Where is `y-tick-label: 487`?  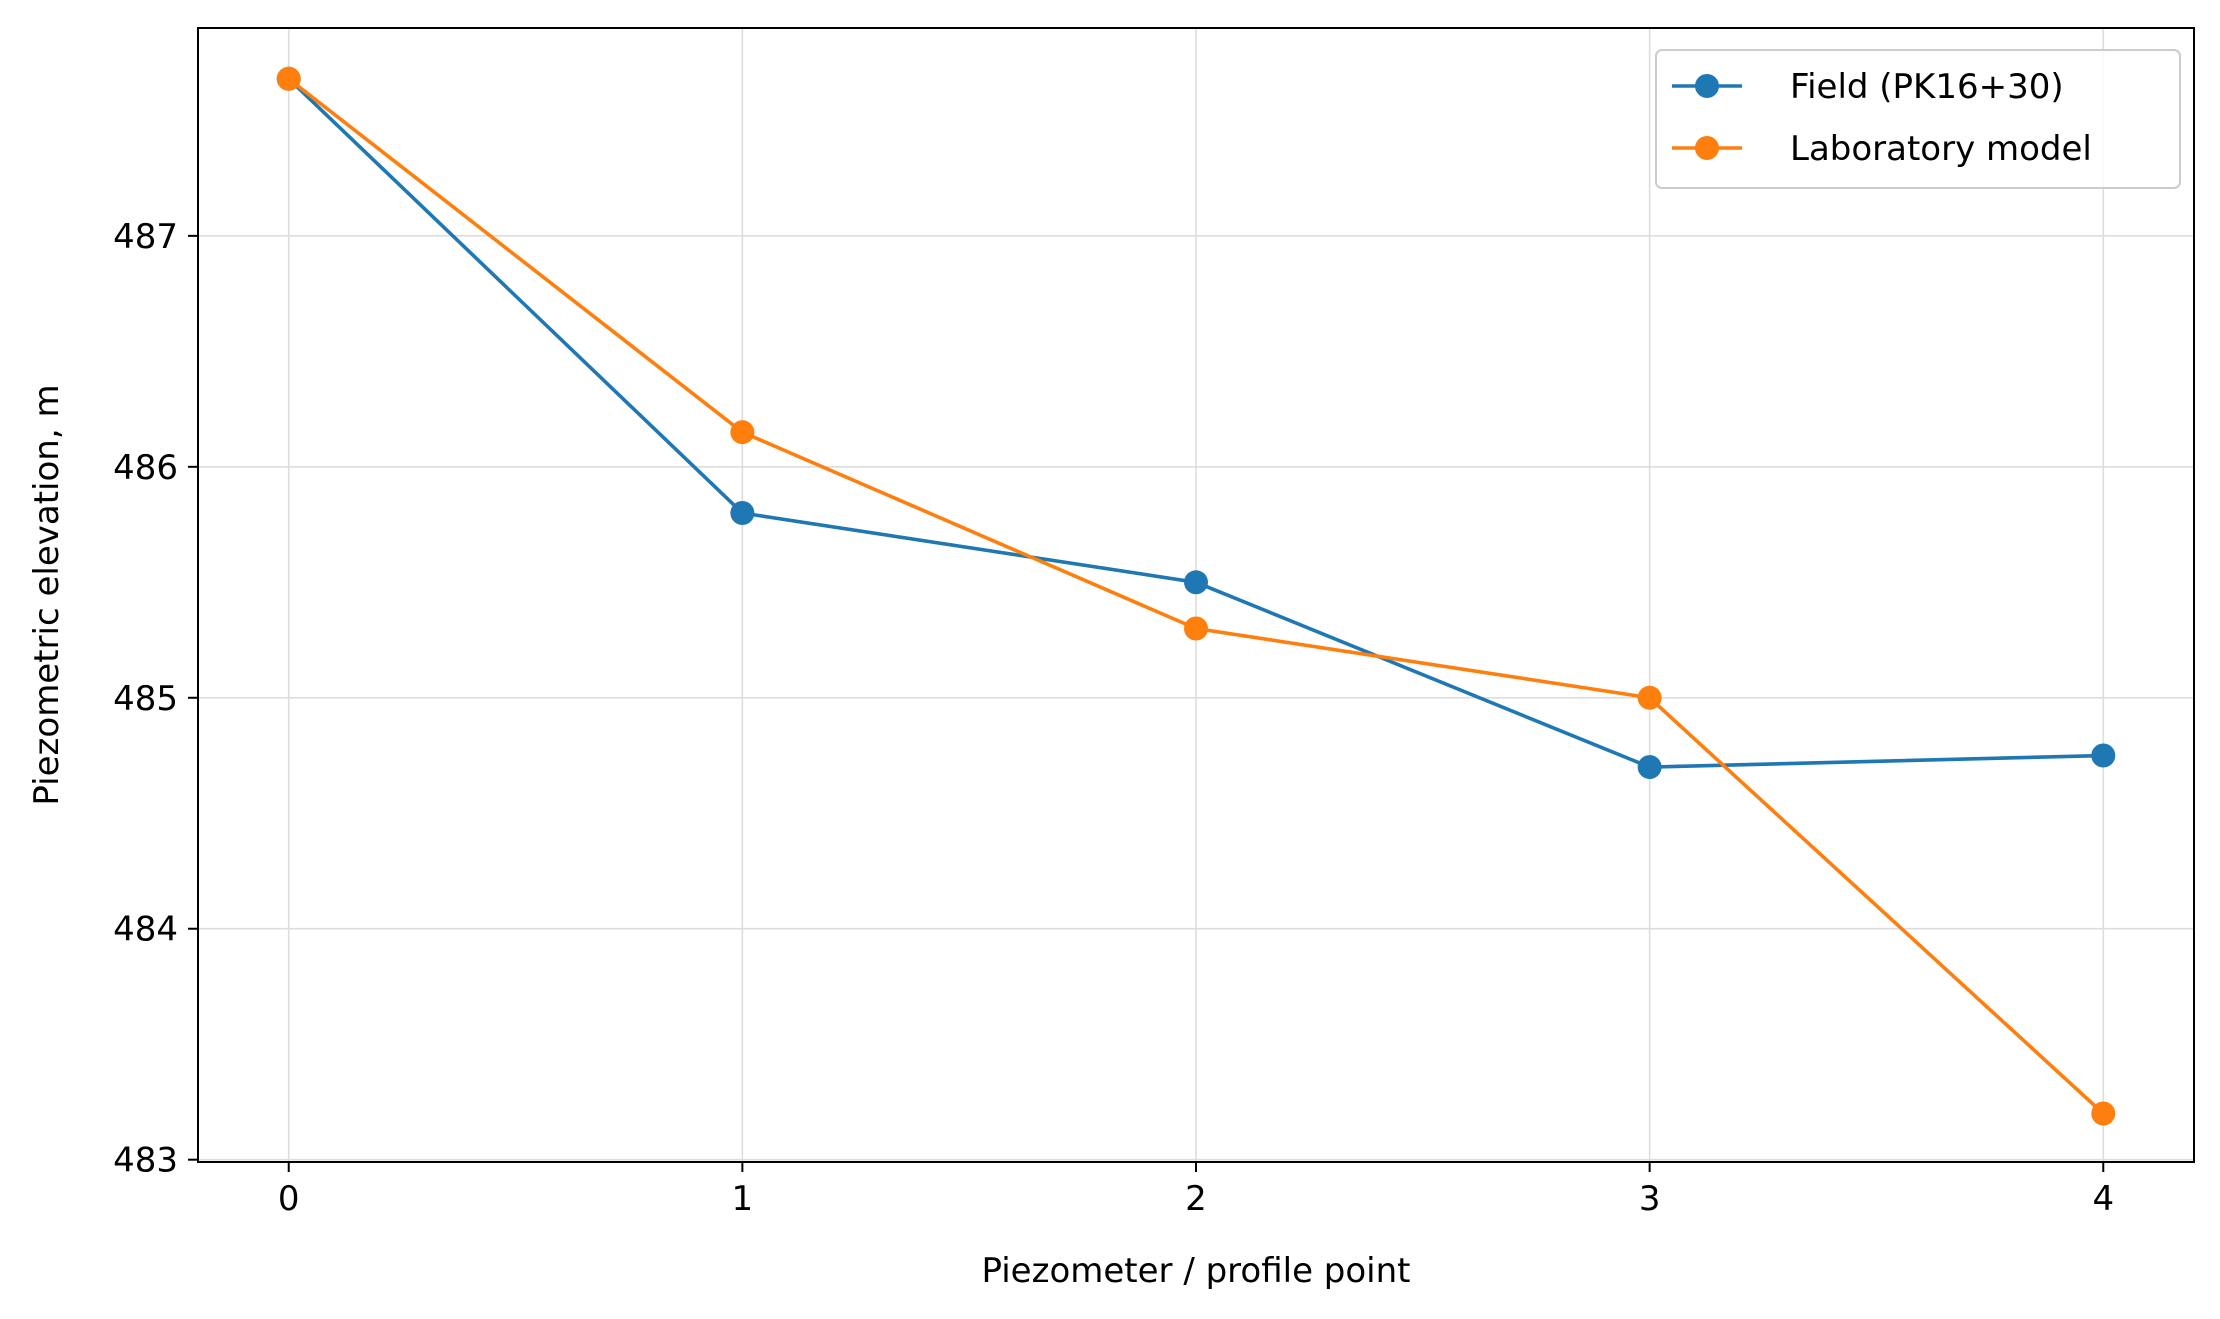
y-tick-label: 487 is located at coordinates (145, 237).